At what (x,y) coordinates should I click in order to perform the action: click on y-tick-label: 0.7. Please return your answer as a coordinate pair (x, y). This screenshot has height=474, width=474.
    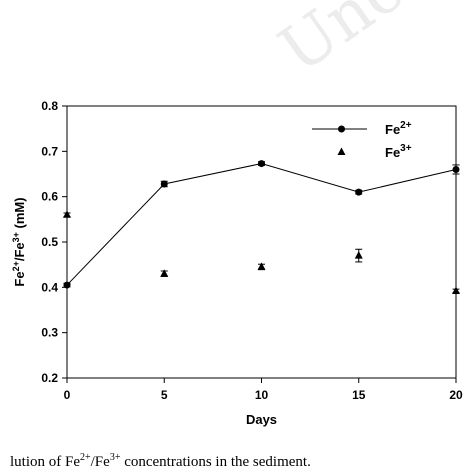
    Looking at the image, I should click on (49, 151).